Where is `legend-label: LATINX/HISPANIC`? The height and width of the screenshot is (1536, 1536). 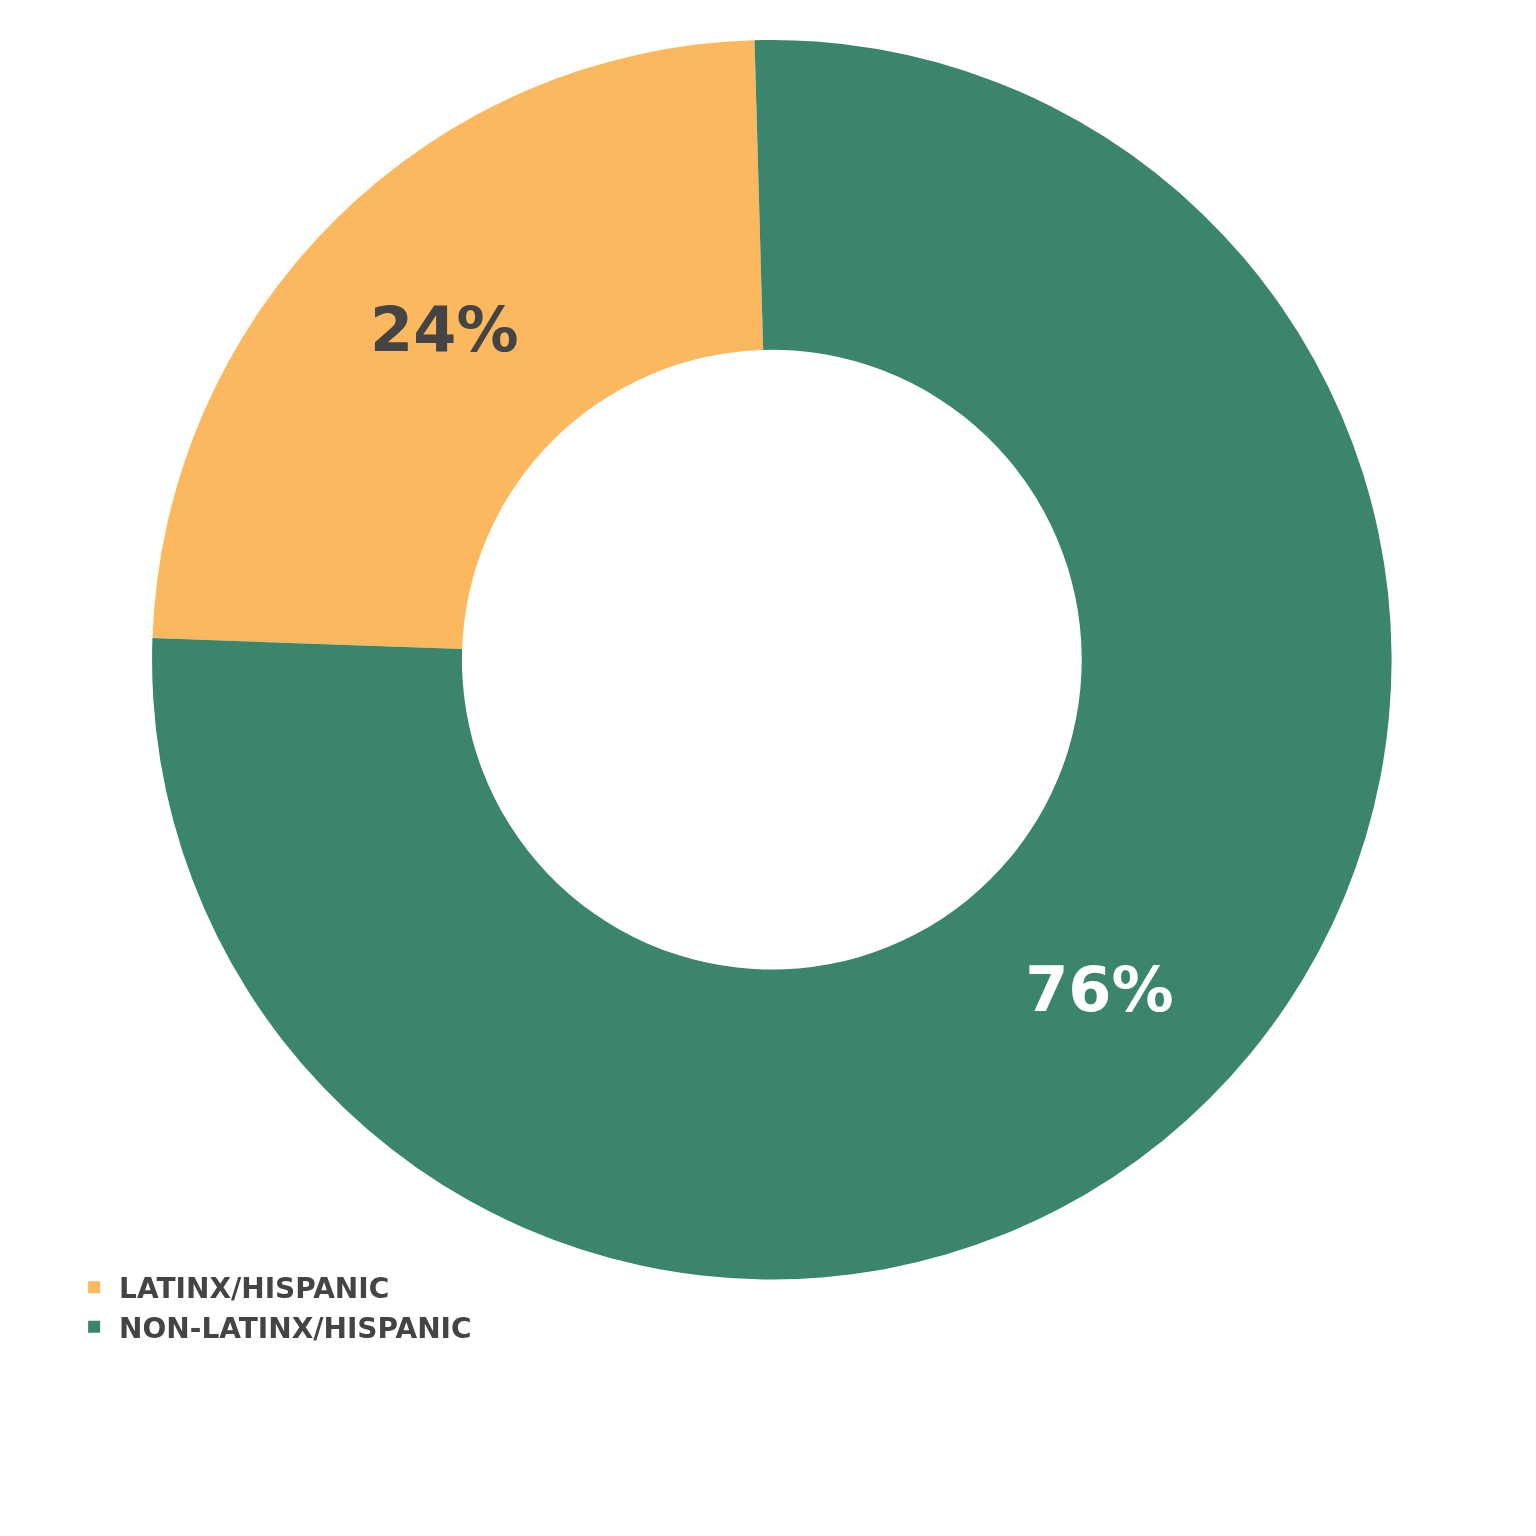
legend-label: LATINX/HISPANIC is located at coordinates (254, 1289).